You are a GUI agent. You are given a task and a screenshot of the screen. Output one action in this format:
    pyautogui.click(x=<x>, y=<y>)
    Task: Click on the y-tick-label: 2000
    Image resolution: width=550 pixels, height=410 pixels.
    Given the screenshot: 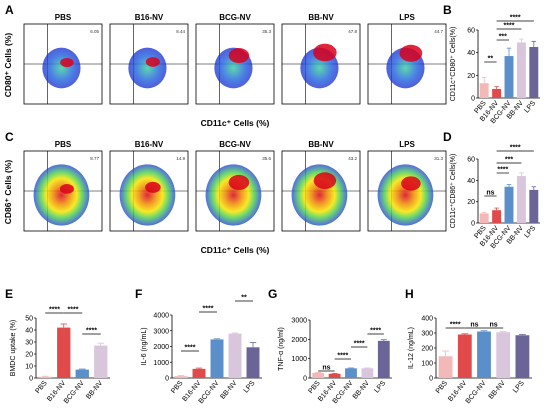 What is the action you would take?
    pyautogui.click(x=299, y=340)
    